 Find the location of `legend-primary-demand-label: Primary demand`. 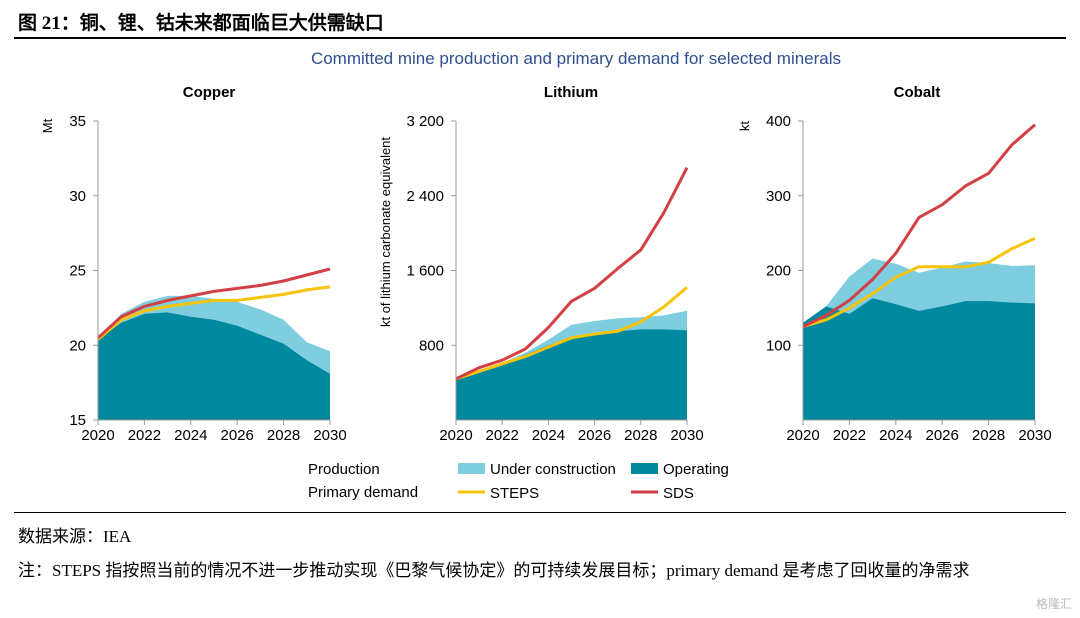

legend-primary-demand-label: Primary demand is located at coordinates (363, 492).